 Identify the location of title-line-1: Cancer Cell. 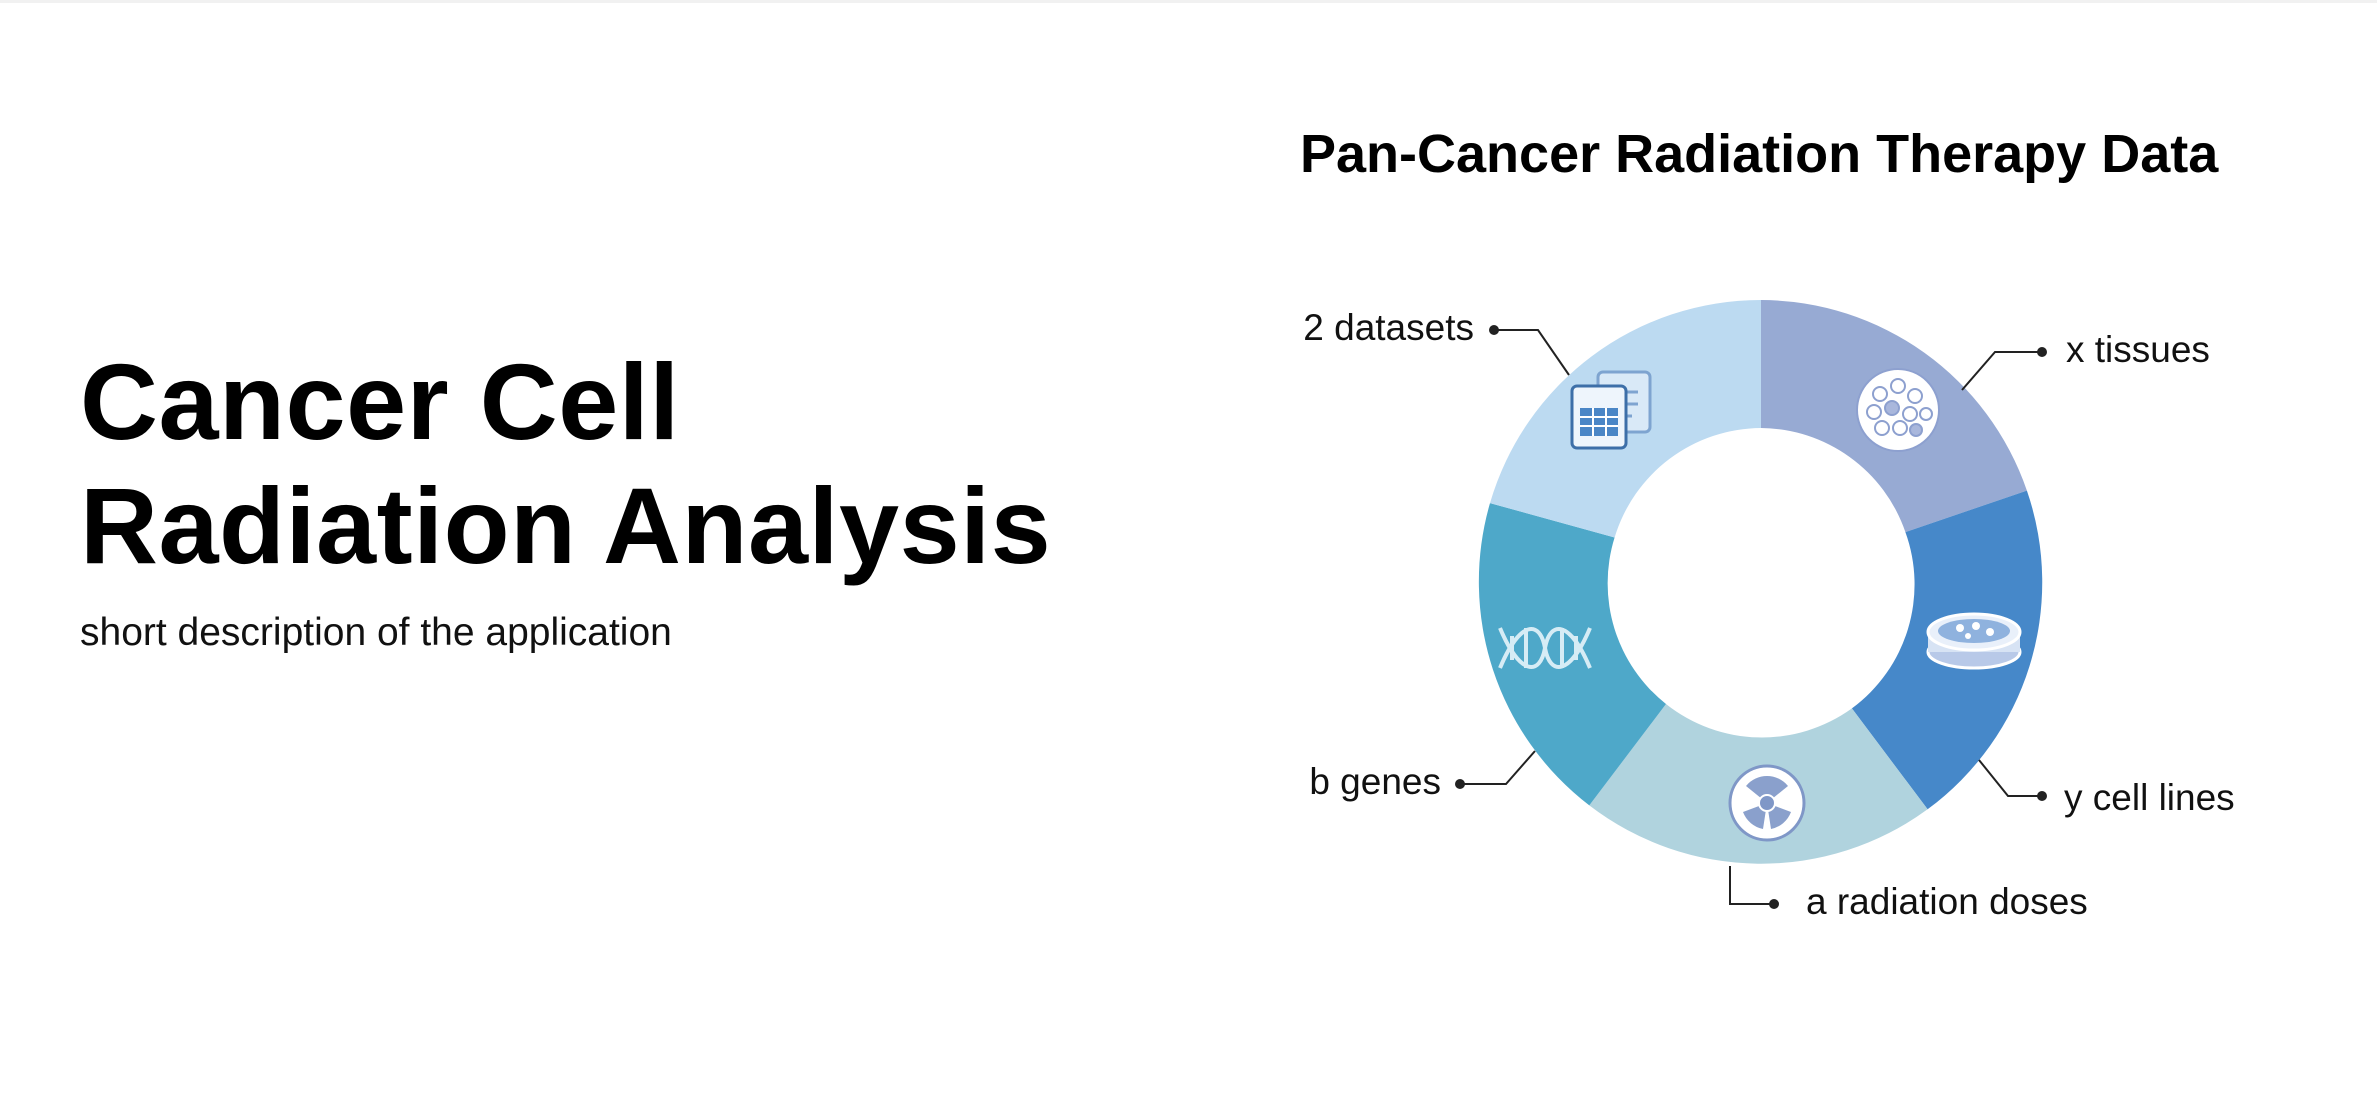
(380, 401).